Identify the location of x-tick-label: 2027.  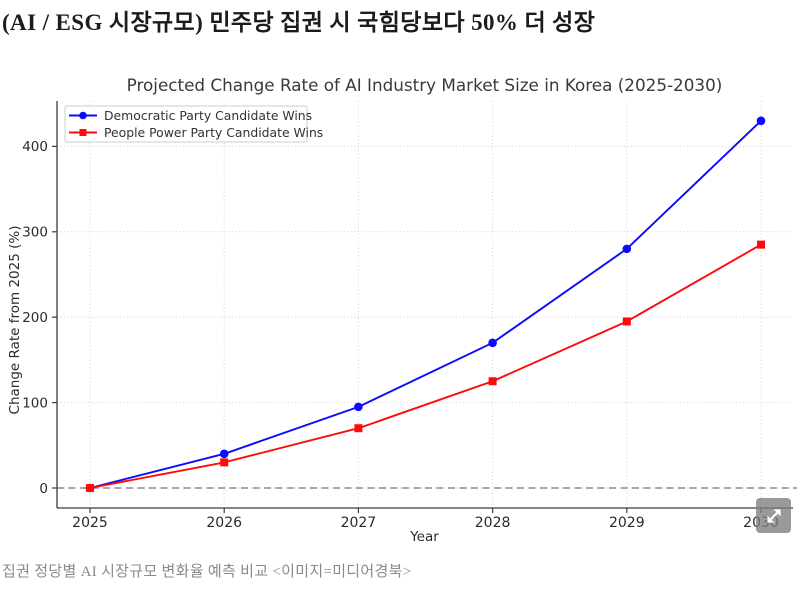
(359, 523).